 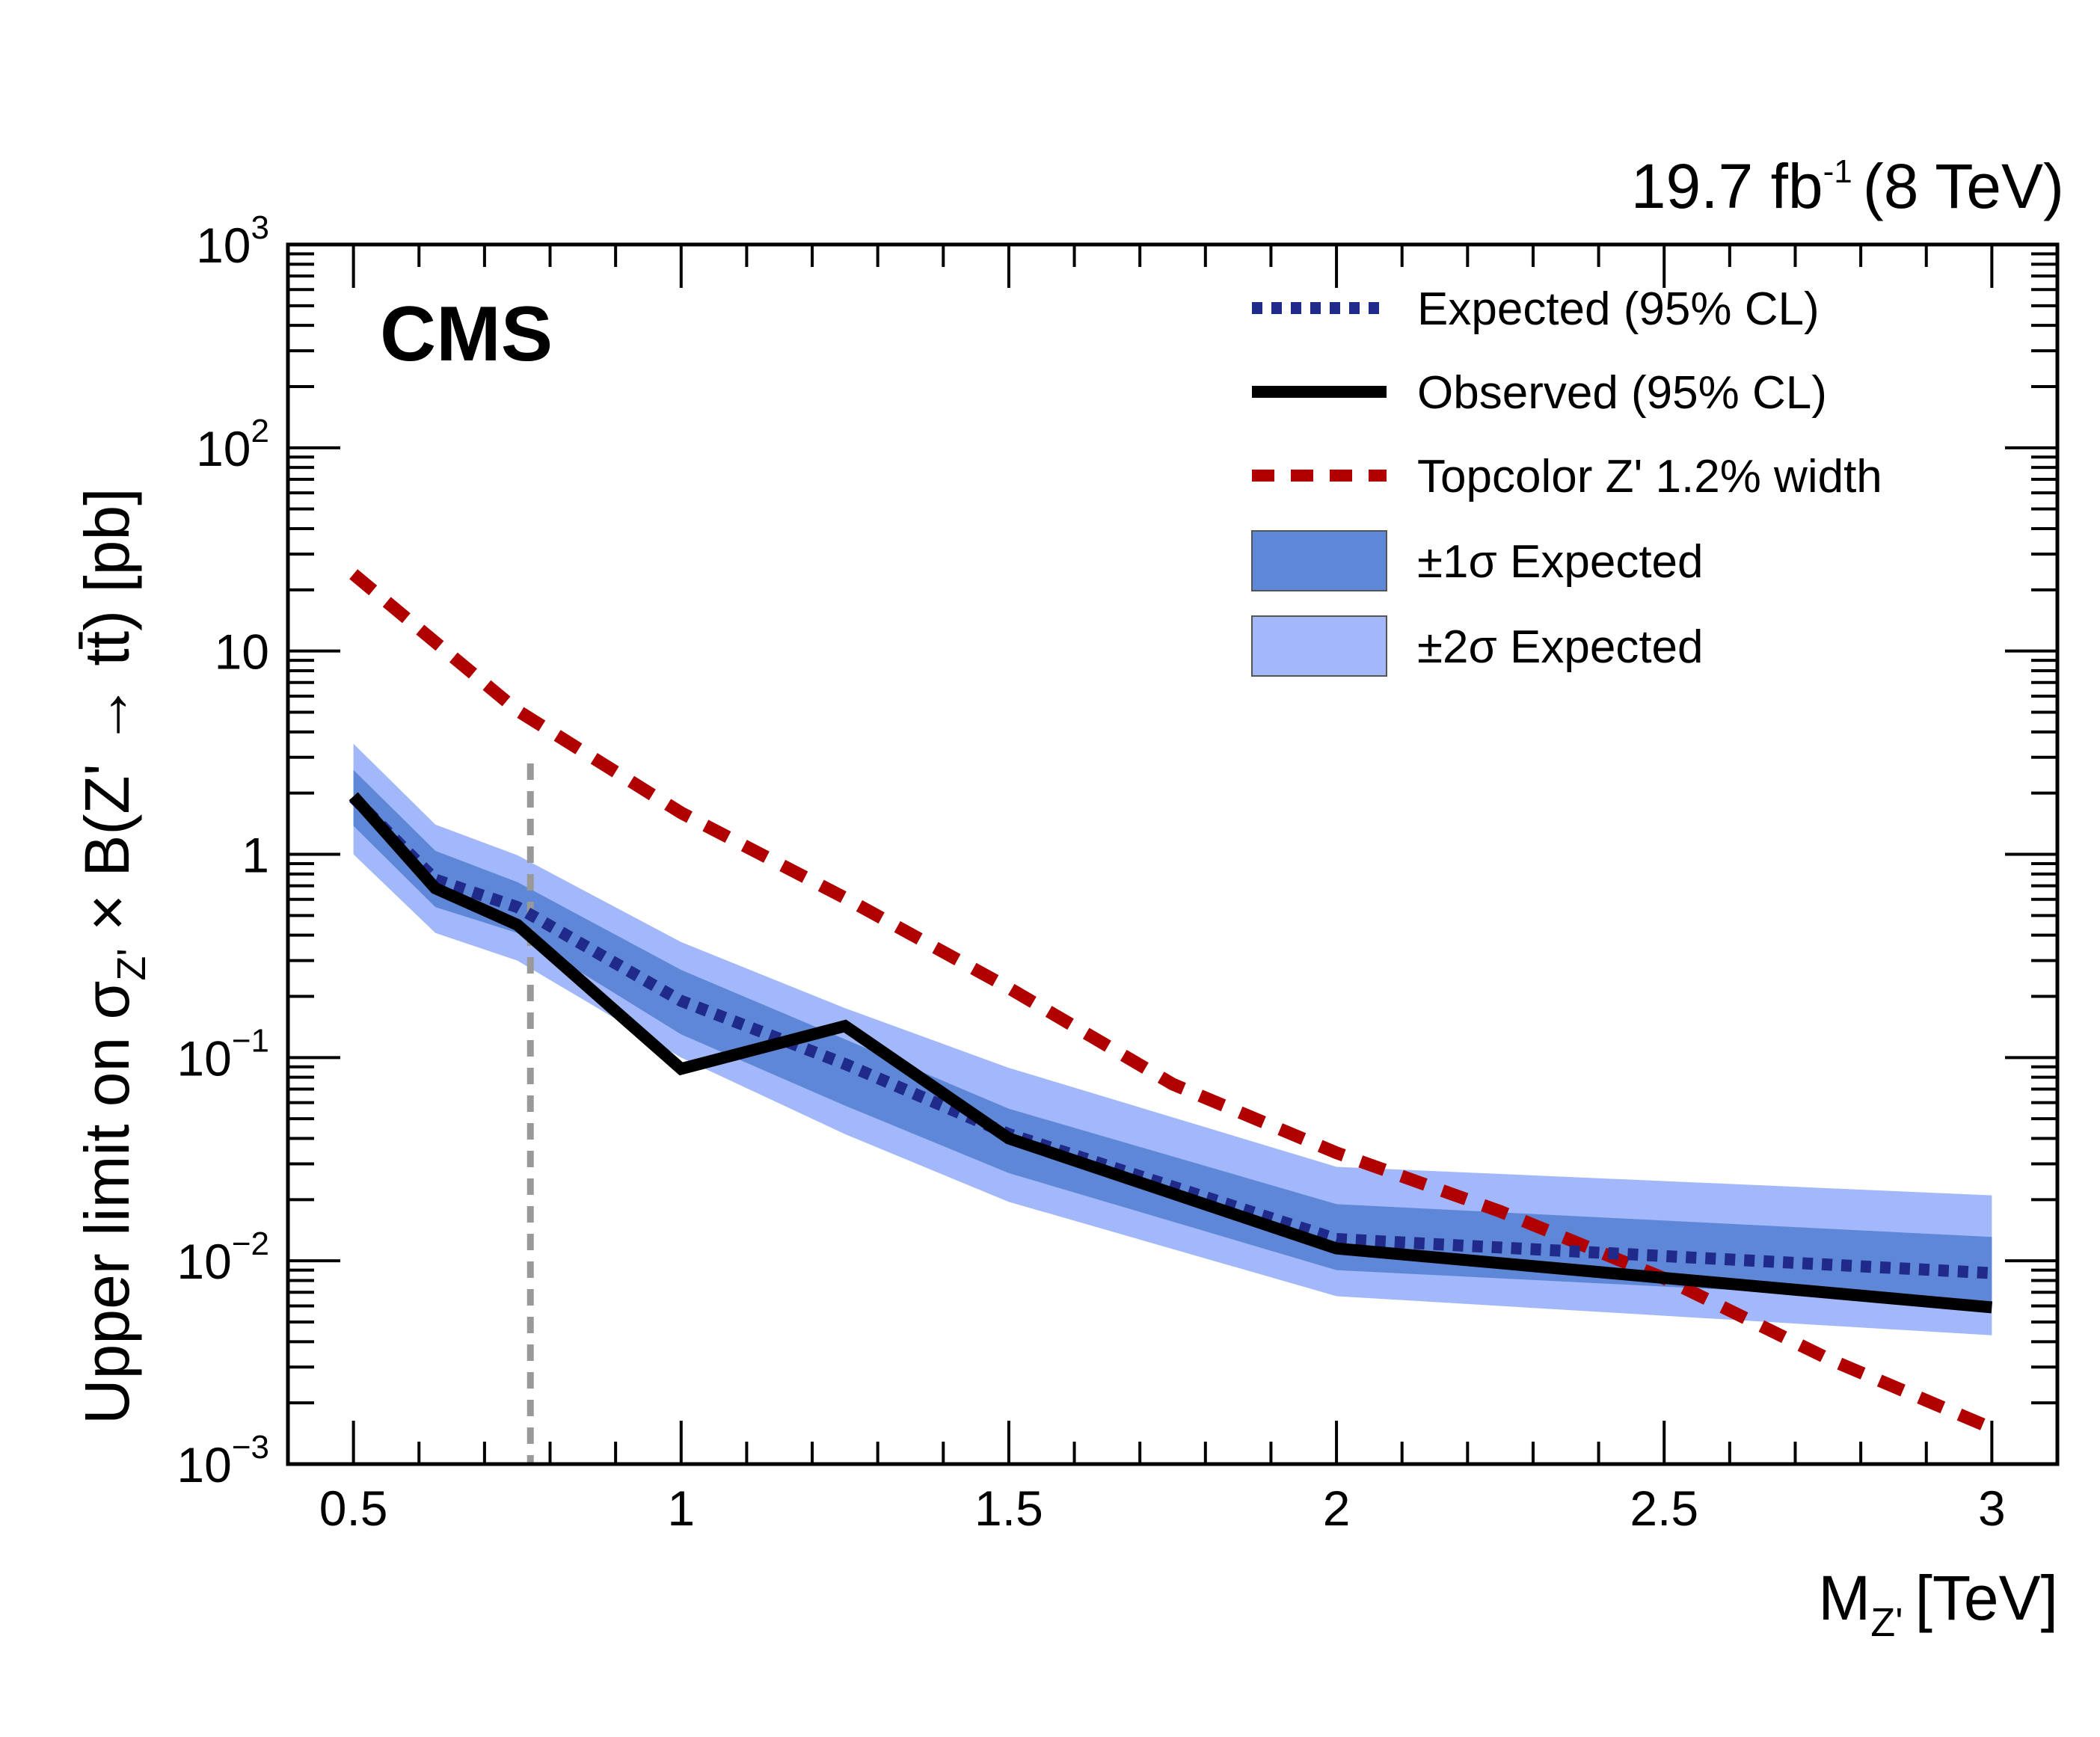 What do you see at coordinates (260, 431) in the screenshot?
I see `y-tick-label-exponent: 2` at bounding box center [260, 431].